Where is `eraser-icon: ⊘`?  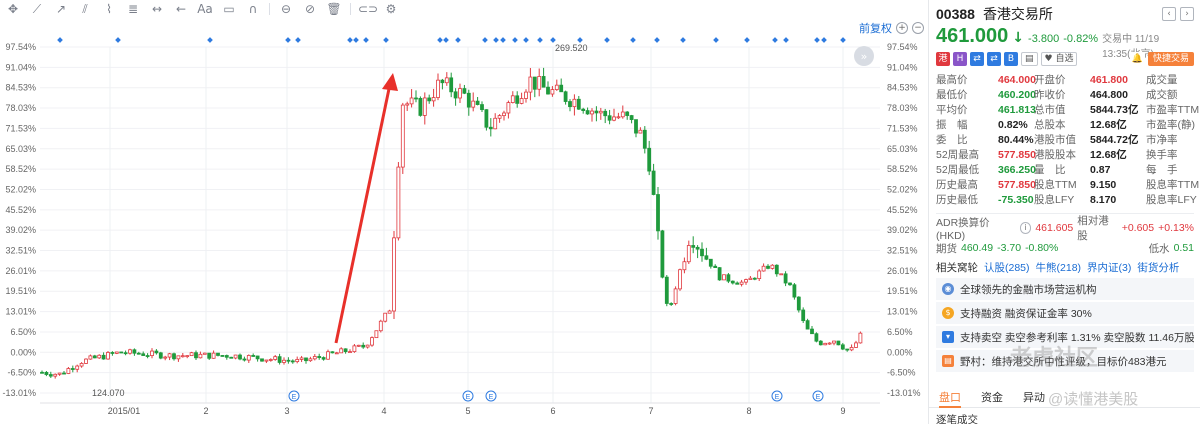
eraser-icon: ⊘ is located at coordinates (310, 9).